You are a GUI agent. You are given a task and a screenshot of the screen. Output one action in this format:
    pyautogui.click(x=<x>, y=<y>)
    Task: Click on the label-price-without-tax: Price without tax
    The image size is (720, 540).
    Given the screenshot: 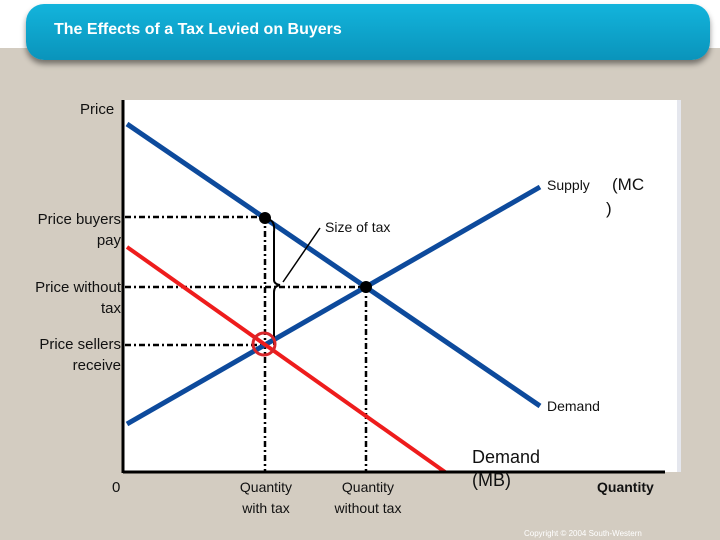 What is the action you would take?
    pyautogui.click(x=78, y=298)
    